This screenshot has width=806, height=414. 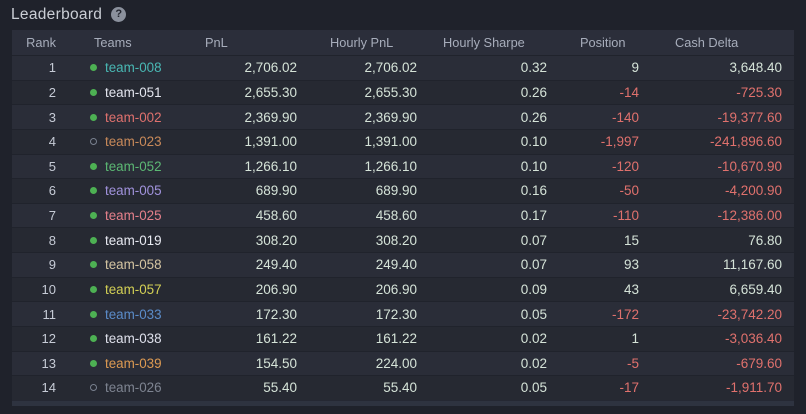 What do you see at coordinates (396, 339) in the screenshot?
I see `hourly-pnl-cell: 161.22` at bounding box center [396, 339].